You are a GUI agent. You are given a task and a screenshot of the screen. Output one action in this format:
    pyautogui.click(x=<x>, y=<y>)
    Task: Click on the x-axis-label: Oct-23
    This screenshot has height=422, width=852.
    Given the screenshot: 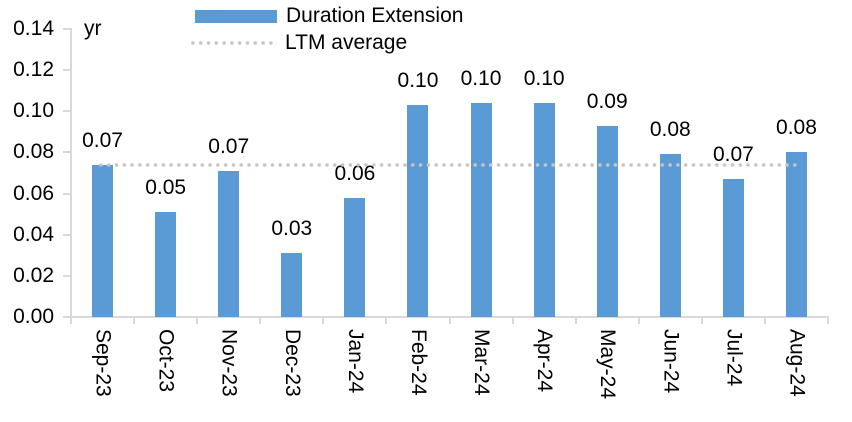 What is the action you would take?
    pyautogui.click(x=166, y=361)
    